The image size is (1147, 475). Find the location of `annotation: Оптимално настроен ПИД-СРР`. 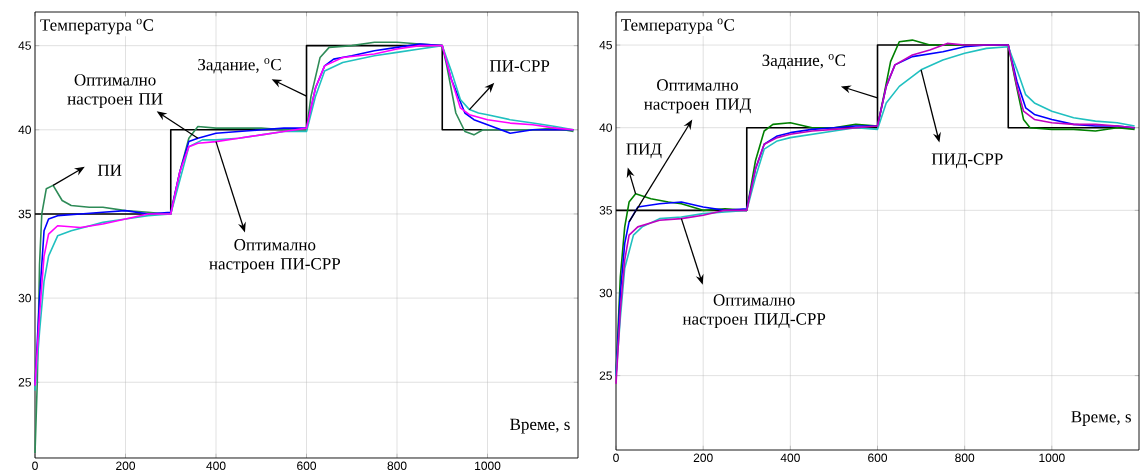

annotation: Оптимално настроен ПИД-СРР is located at coordinates (754, 311).